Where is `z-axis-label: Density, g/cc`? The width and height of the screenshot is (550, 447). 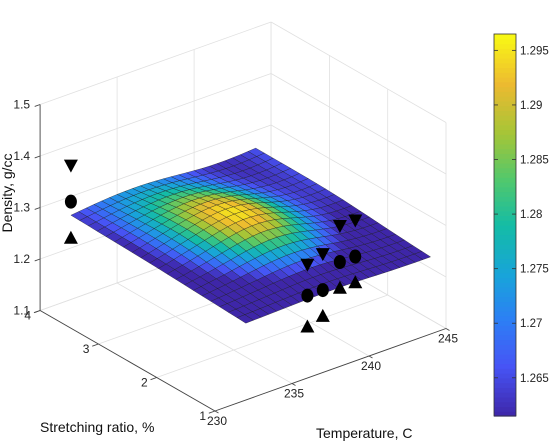 z-axis-label: Density, g/cc is located at coordinates (7, 192).